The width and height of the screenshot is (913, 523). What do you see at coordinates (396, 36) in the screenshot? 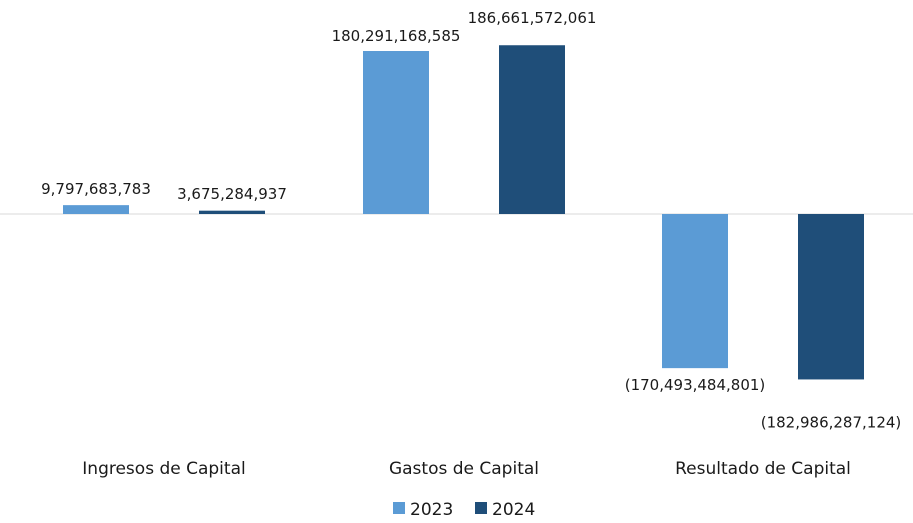
I see `data-label-2023-1: 180,291,168,585` at bounding box center [396, 36].